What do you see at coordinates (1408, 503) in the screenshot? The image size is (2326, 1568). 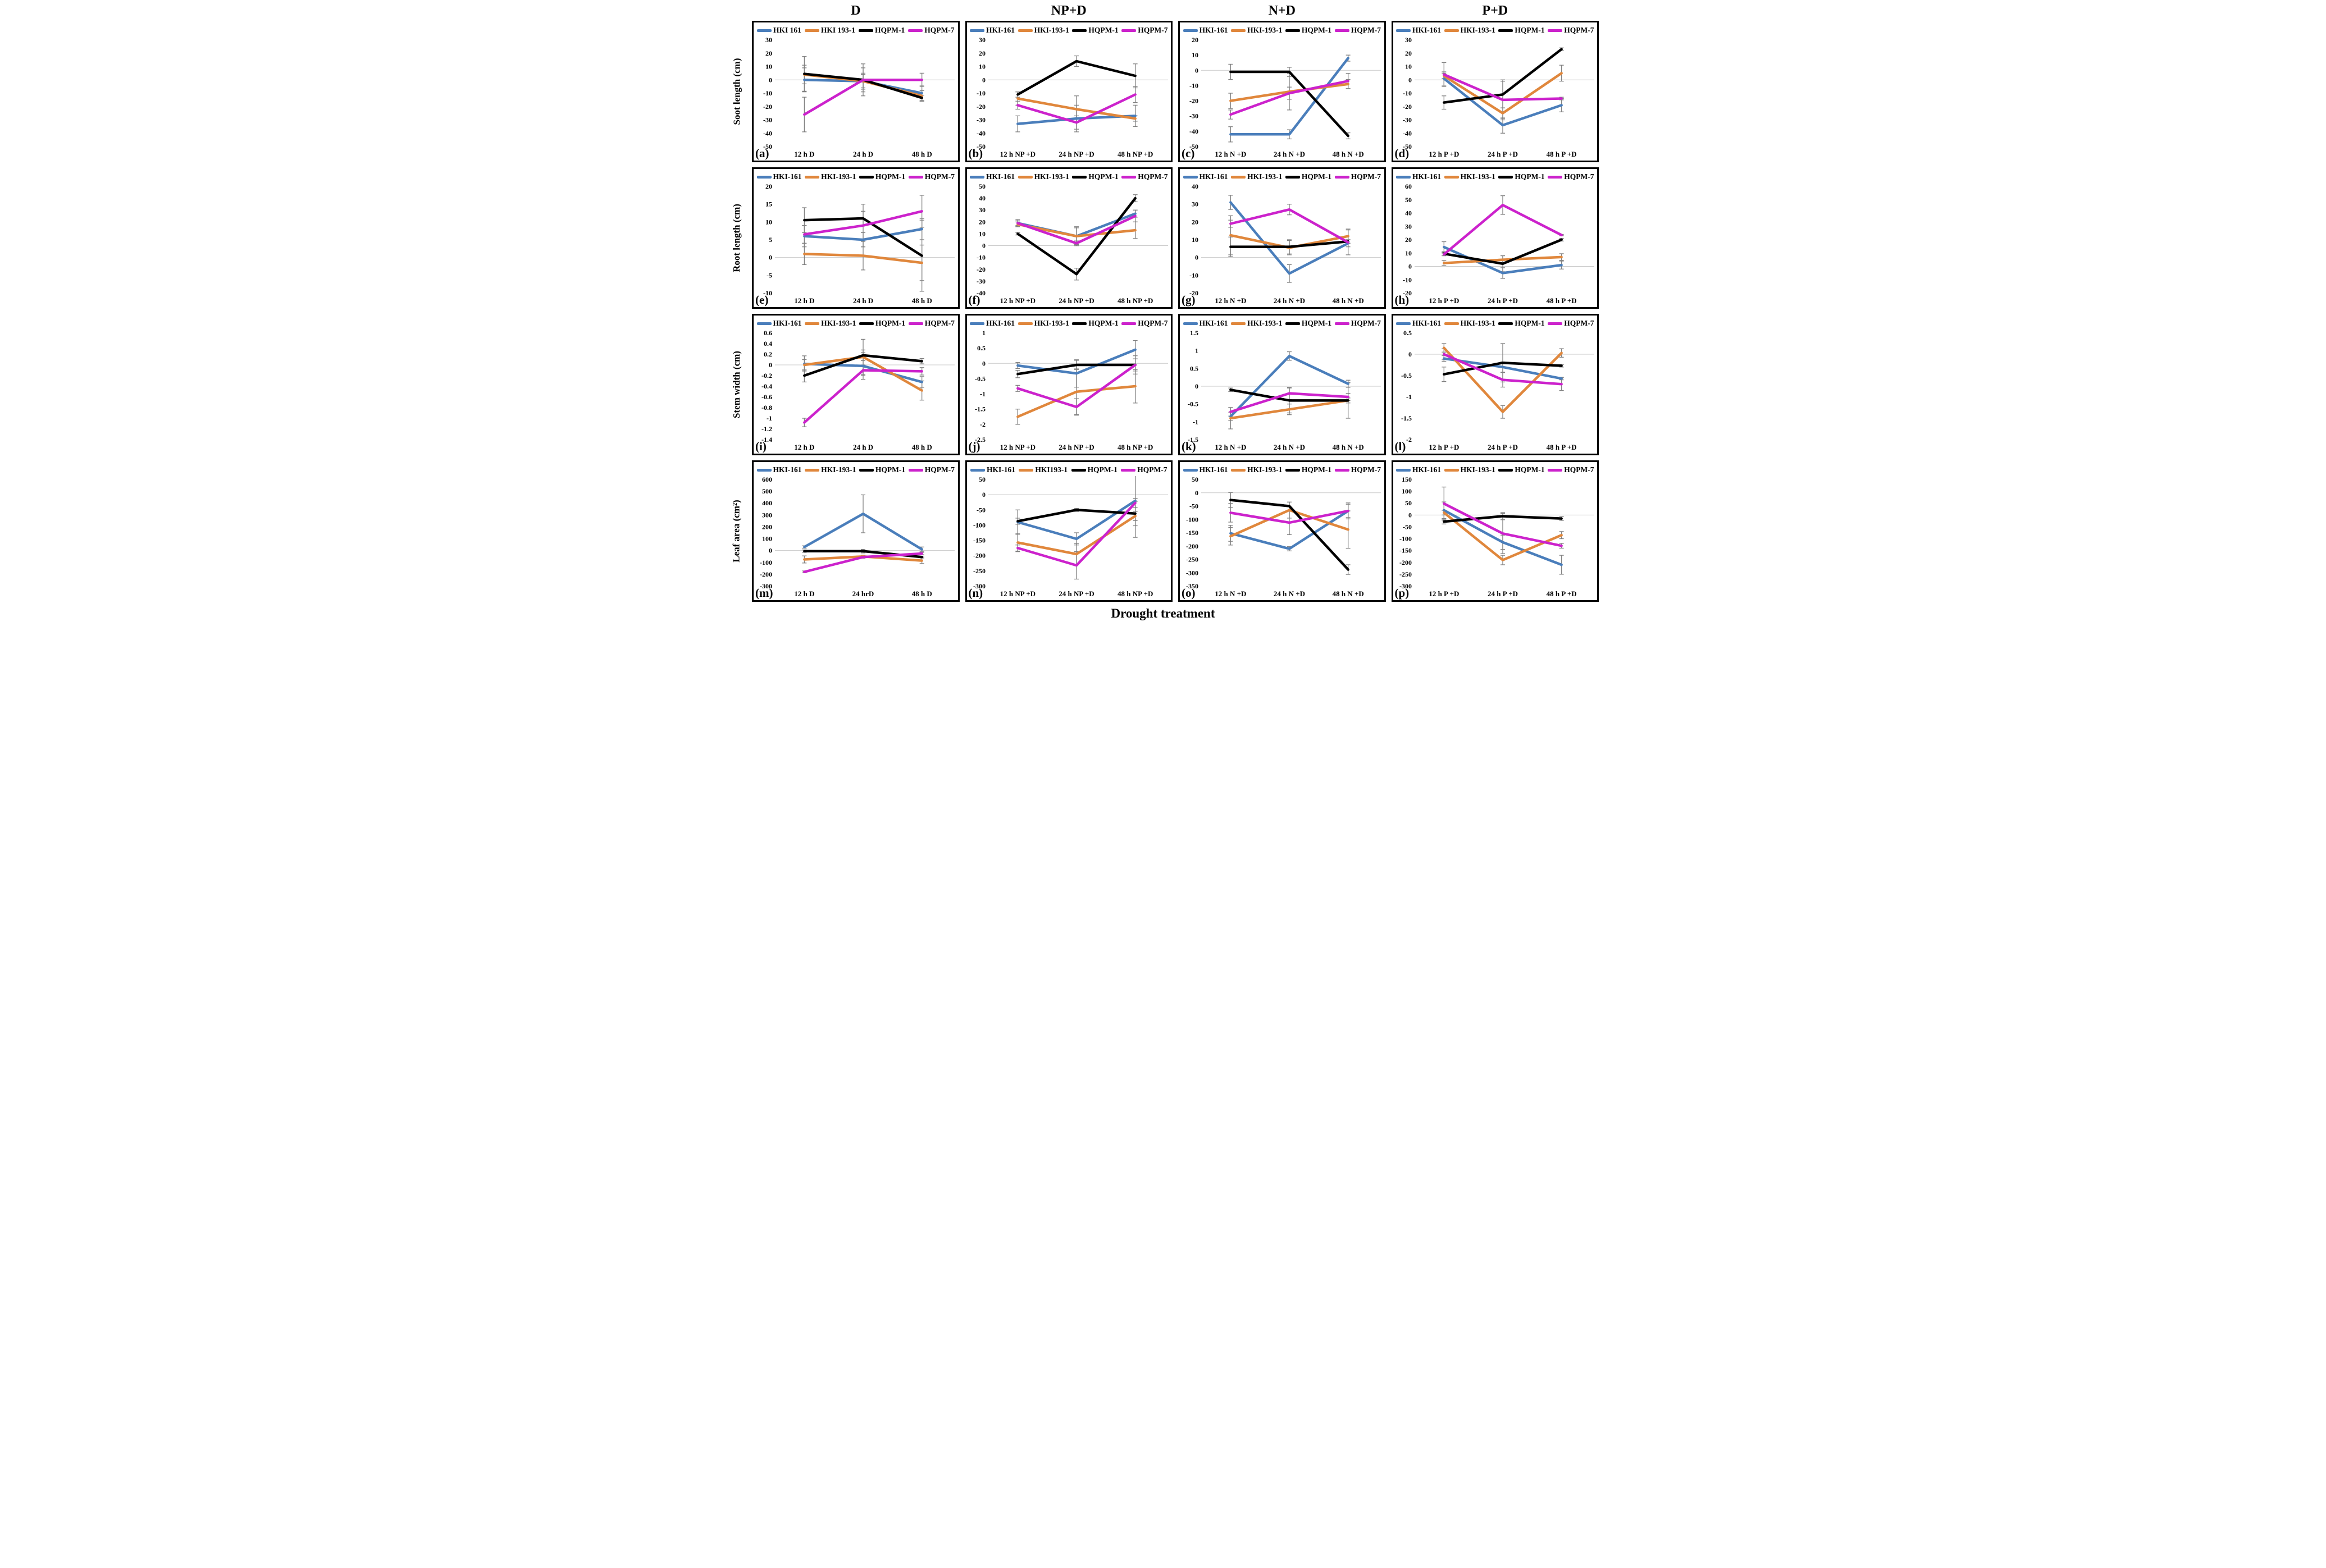 I see `y-tick-label: 50` at bounding box center [1408, 503].